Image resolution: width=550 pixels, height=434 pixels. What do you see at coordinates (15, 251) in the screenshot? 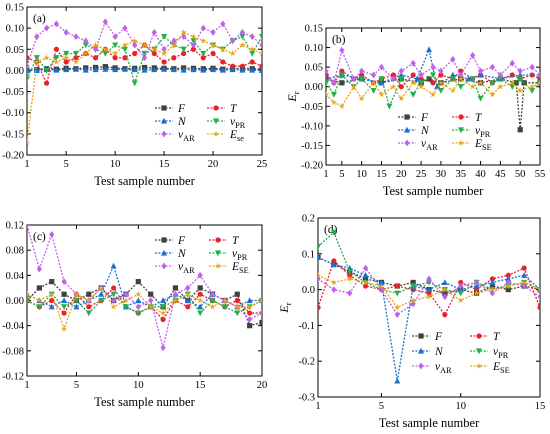
I see `y-tick-label: 0.08` at bounding box center [15, 251].